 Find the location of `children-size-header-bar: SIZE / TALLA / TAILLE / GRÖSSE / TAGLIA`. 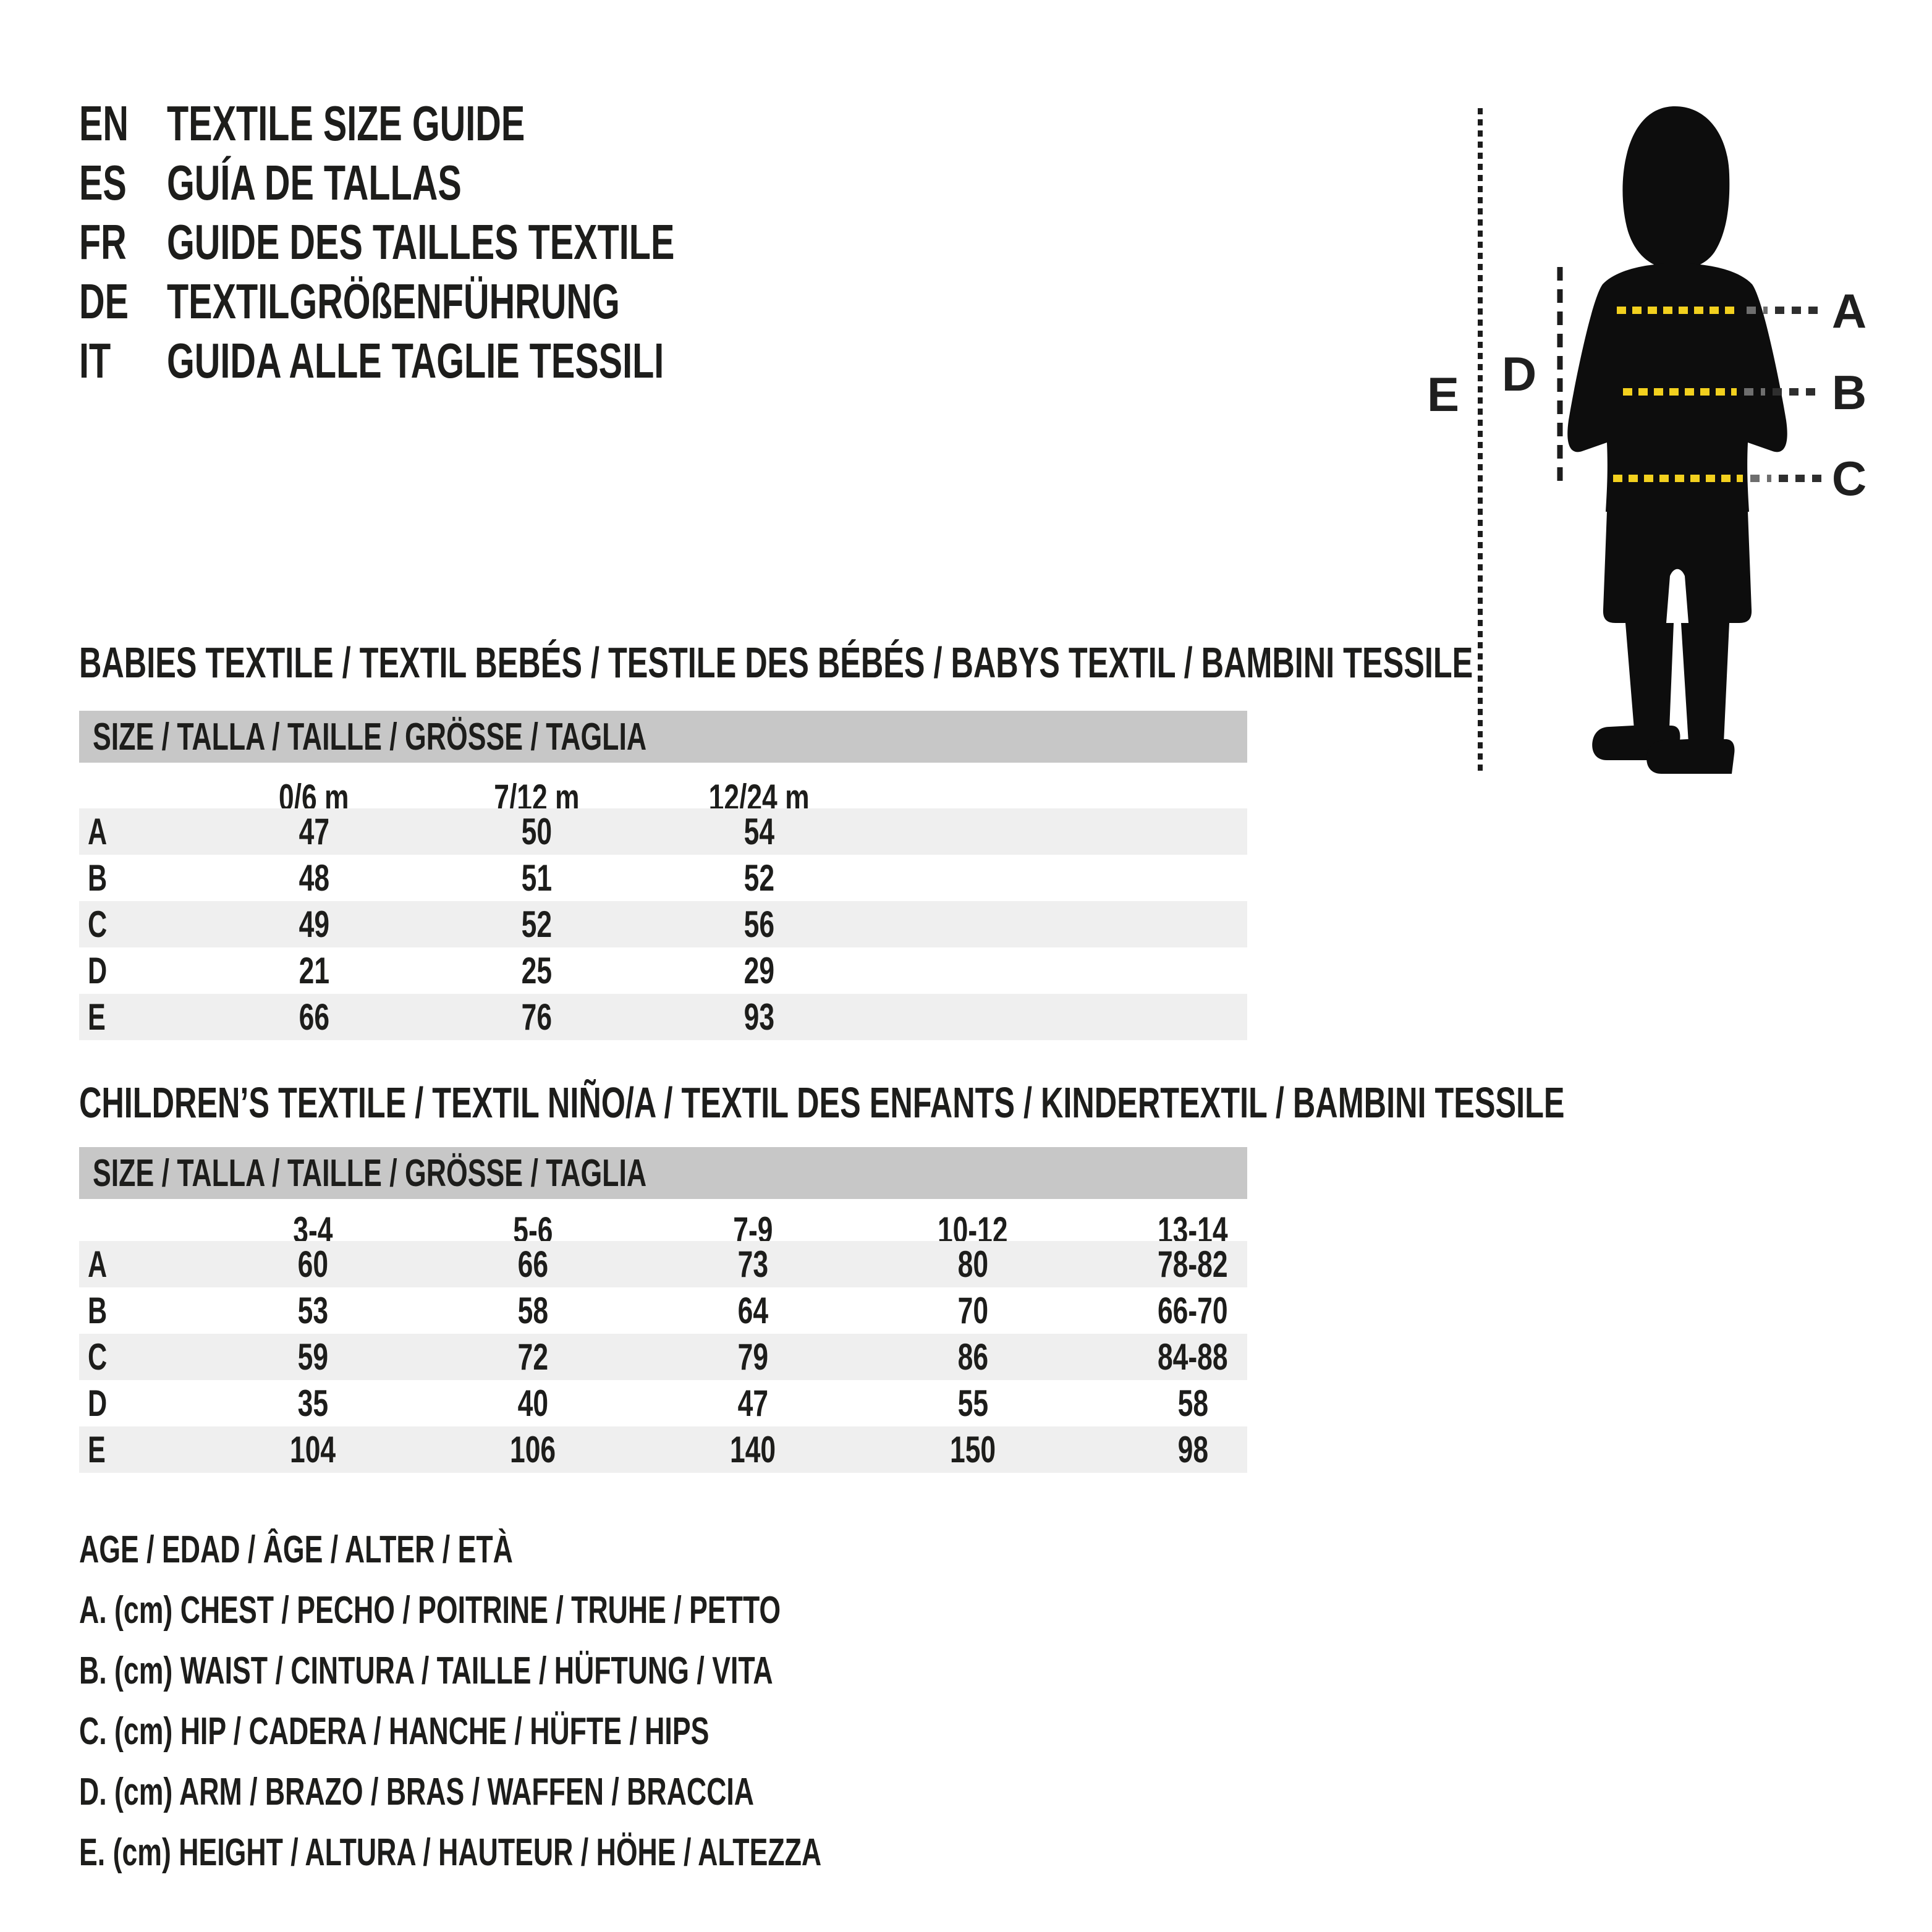

children-size-header-bar: SIZE / TALLA / TAILLE / GRÖSSE / TAGLIA is located at coordinates (663, 1173).